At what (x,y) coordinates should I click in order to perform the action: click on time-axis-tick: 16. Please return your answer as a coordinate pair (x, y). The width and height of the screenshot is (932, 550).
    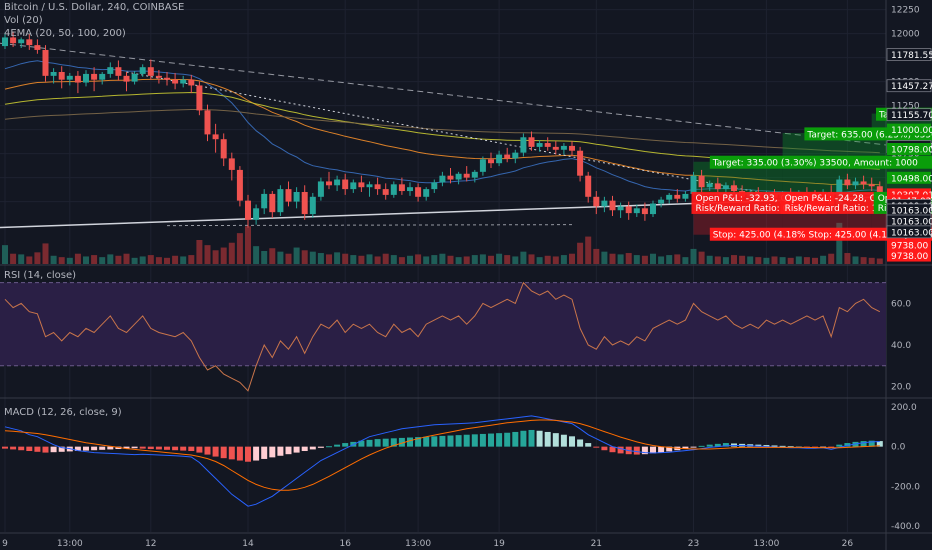
    Looking at the image, I should click on (345, 544).